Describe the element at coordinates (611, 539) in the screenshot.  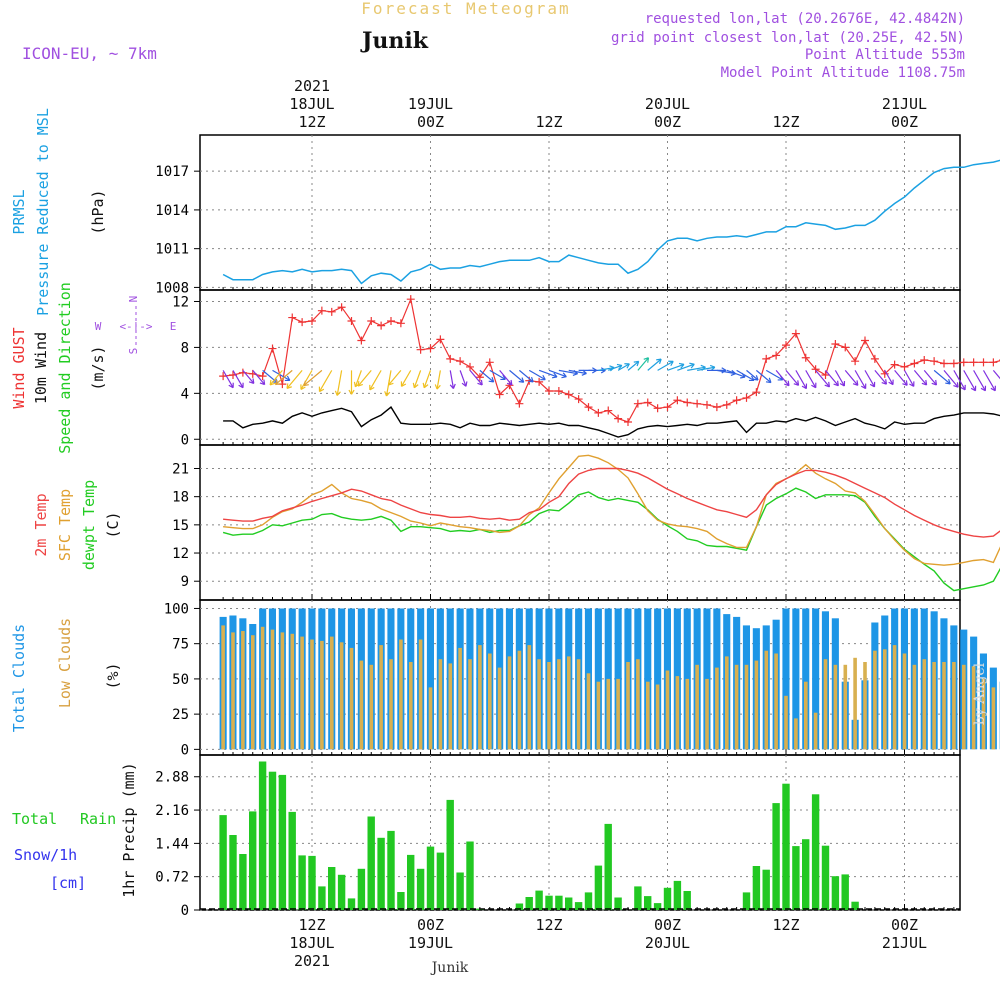
I see `dewpt-line` at that location.